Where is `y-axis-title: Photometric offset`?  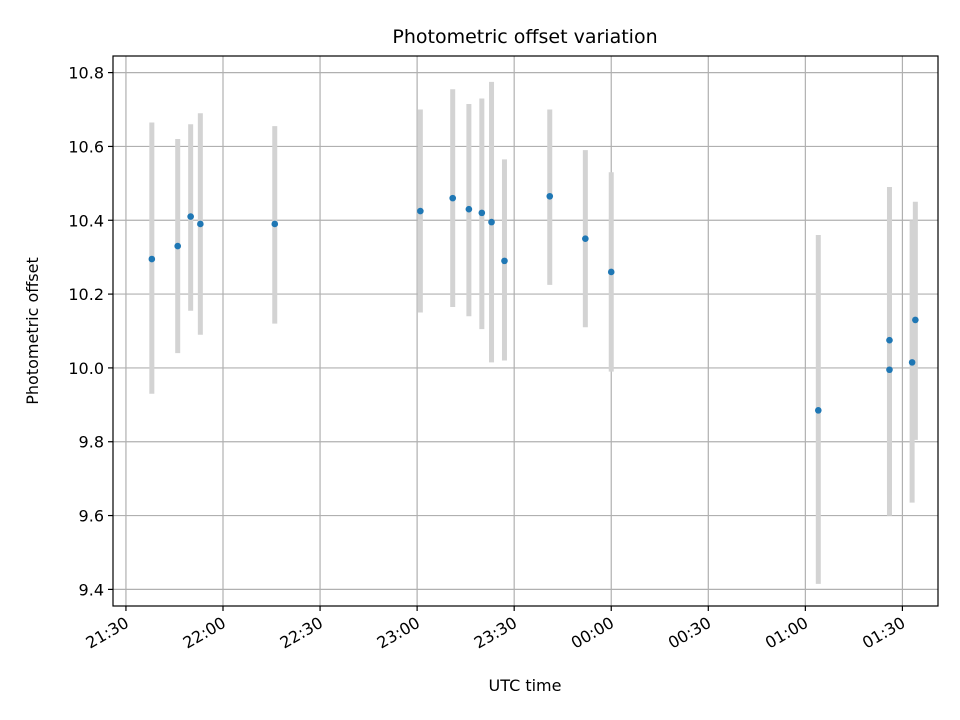 y-axis-title: Photometric offset is located at coordinates (32, 331).